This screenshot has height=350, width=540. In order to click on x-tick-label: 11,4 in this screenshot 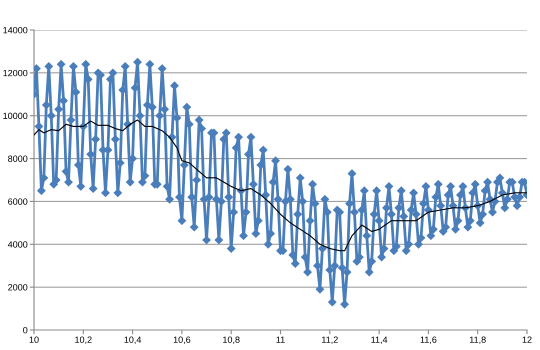, I will do `click(379, 340)`.